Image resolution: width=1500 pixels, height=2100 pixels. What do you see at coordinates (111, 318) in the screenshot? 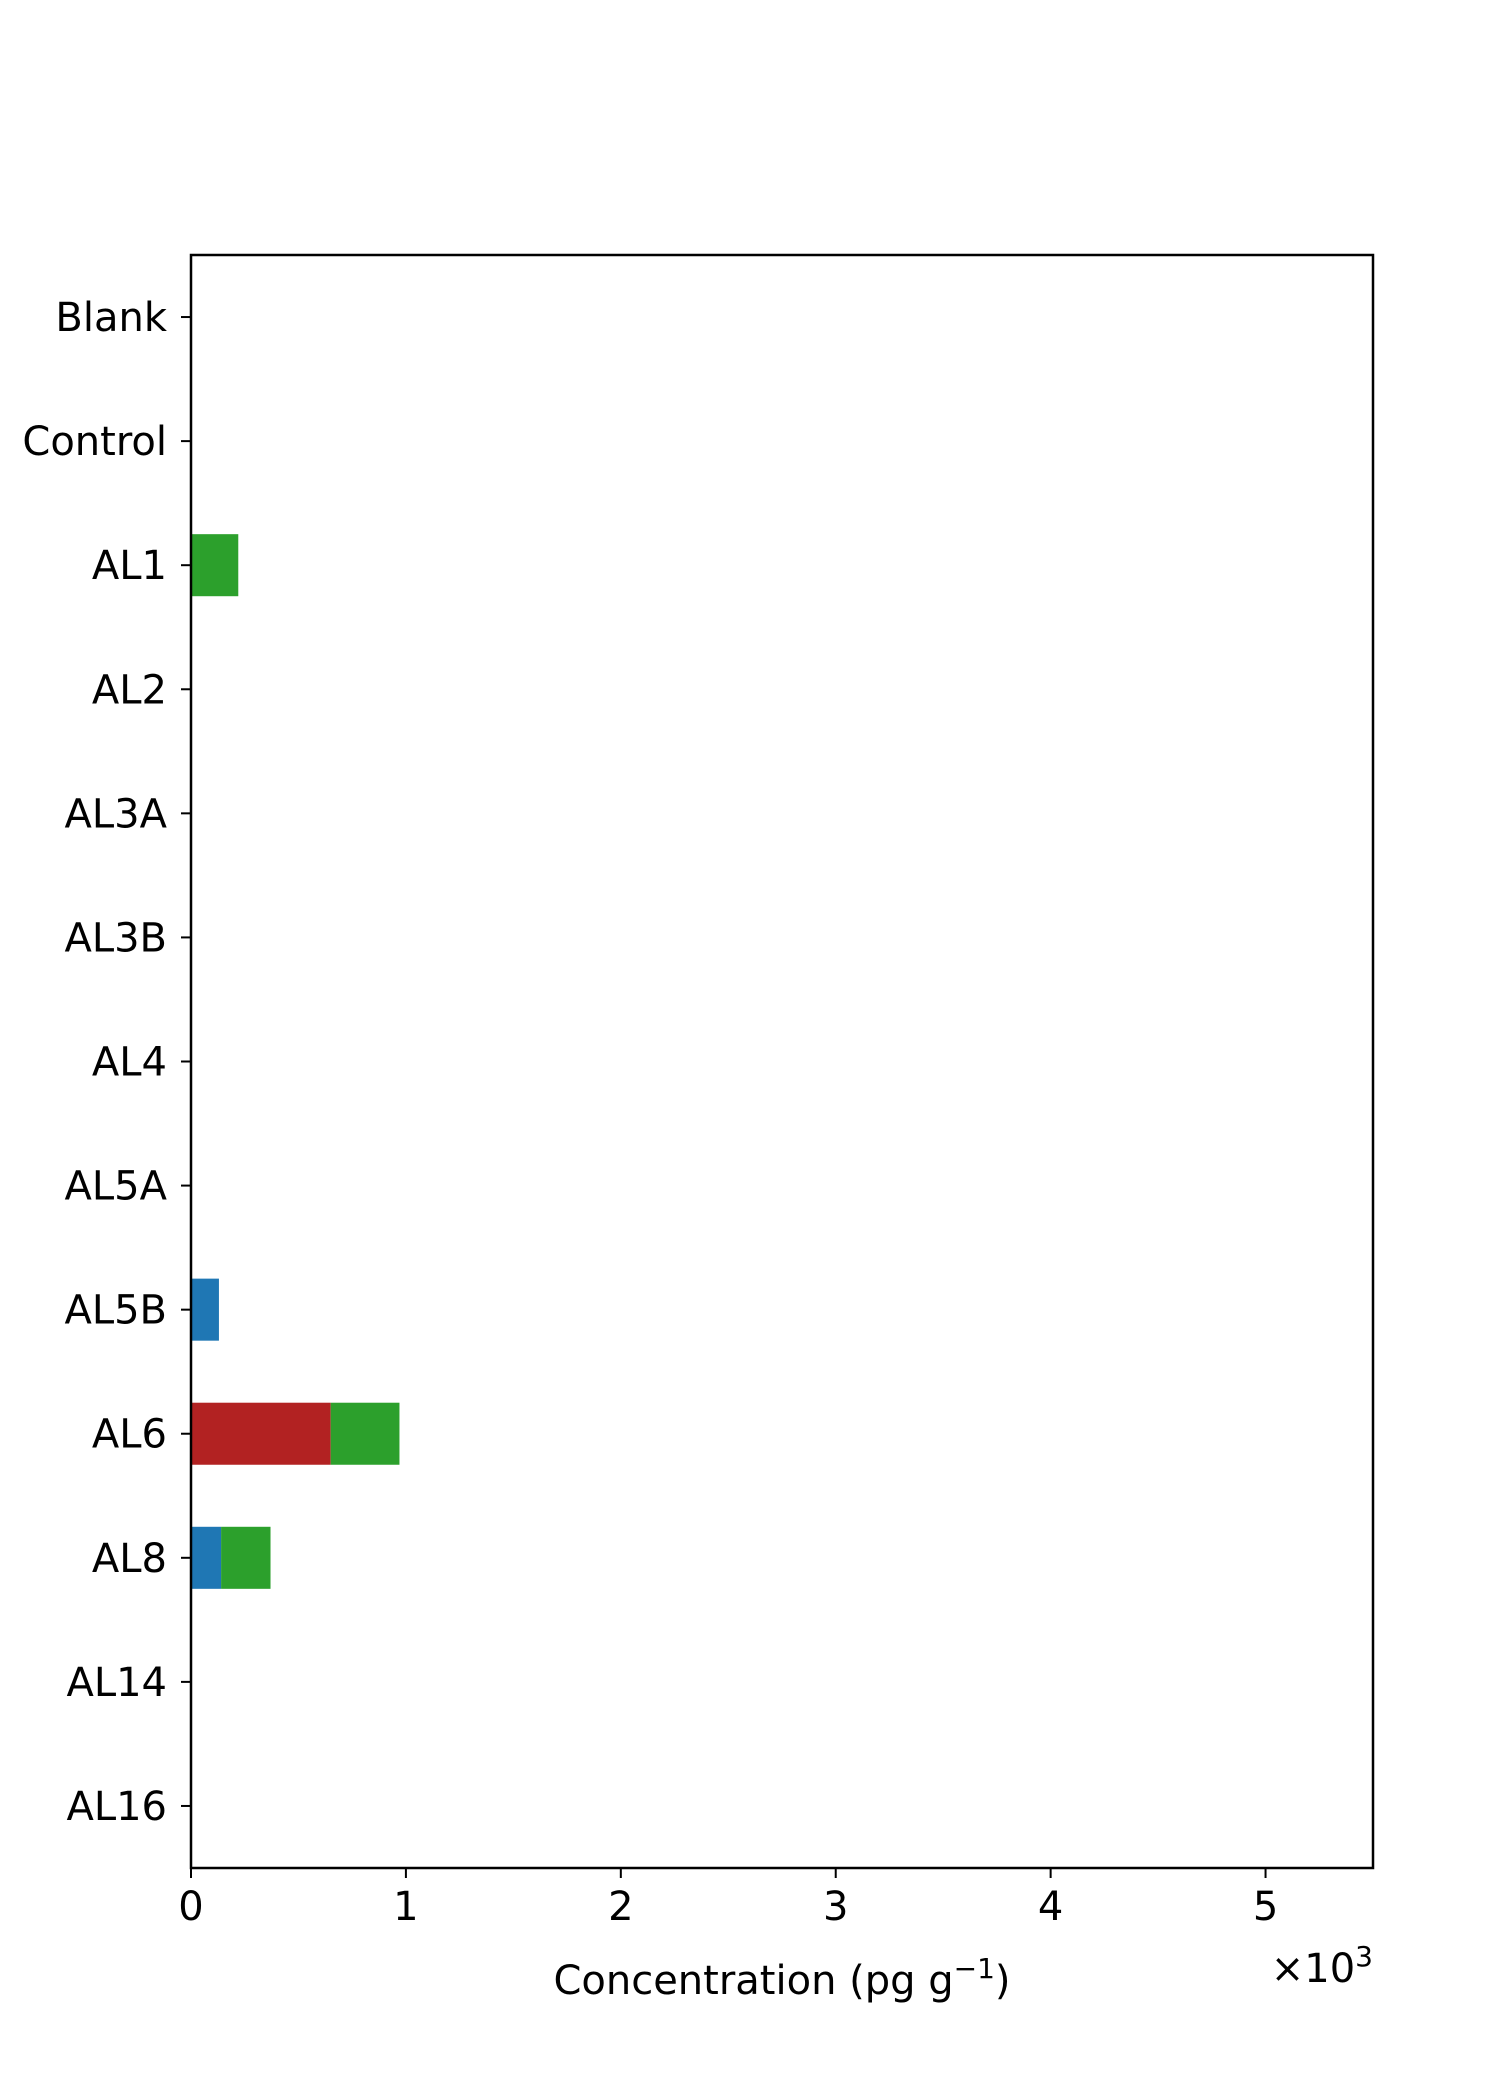
I see `y-tick-label-blank: Blank` at bounding box center [111, 318].